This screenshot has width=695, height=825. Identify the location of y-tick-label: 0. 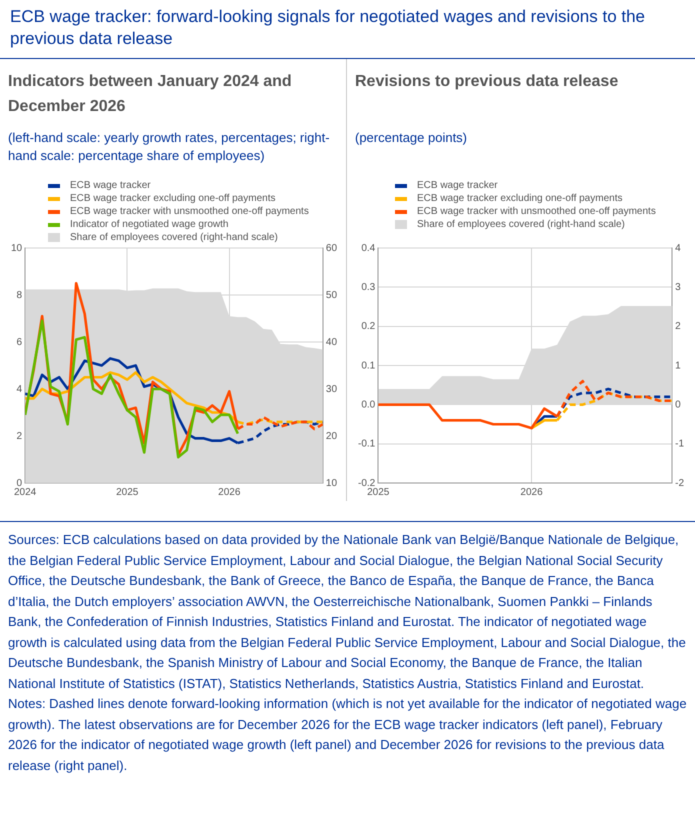
(19, 483).